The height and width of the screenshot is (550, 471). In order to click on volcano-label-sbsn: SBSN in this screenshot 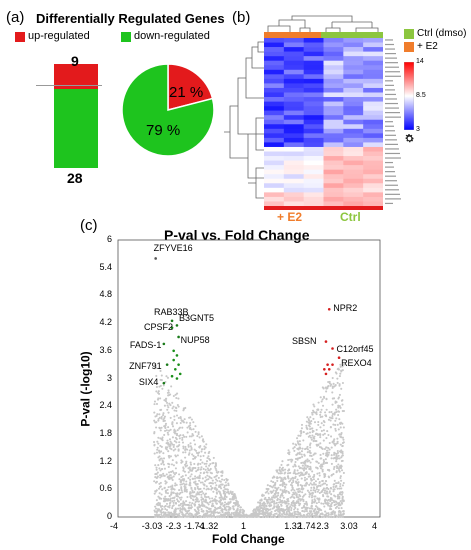, I will do `click(304, 340)`.